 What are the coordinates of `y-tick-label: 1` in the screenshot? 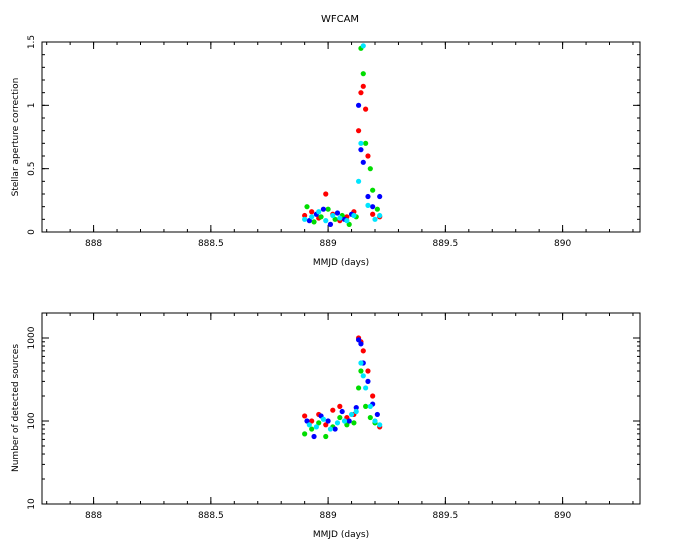 It's located at (32, 105).